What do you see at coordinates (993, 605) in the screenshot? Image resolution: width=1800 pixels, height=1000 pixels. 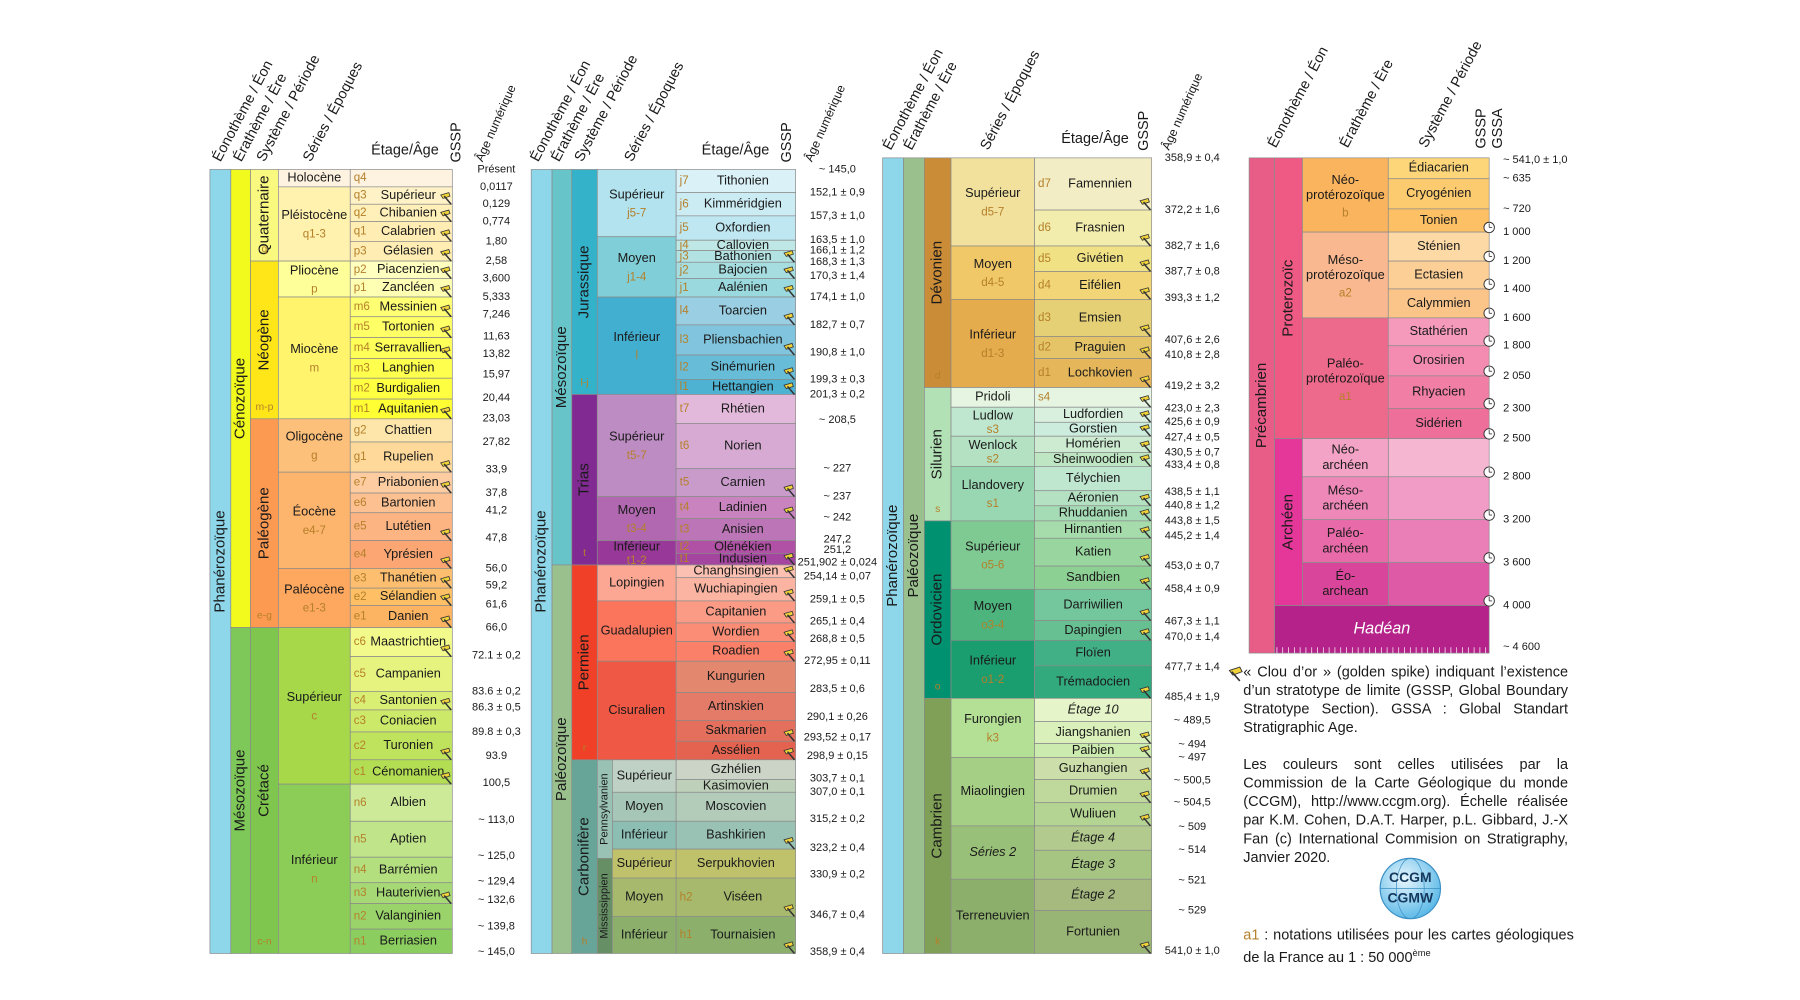 I see `cell-label: Moyen` at bounding box center [993, 605].